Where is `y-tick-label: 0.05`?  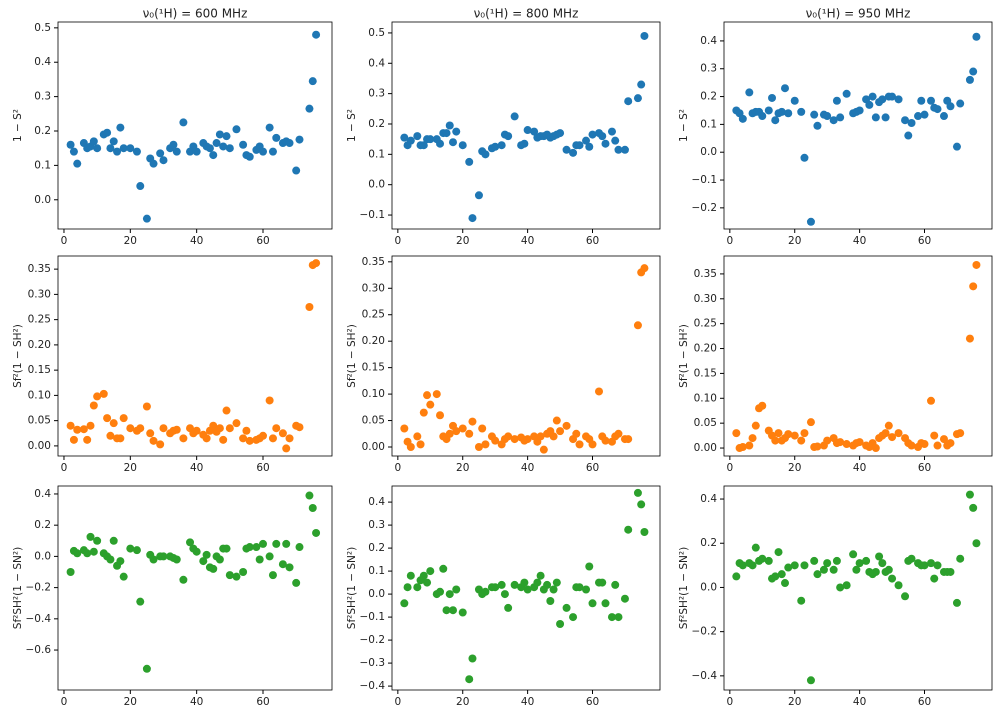 y-tick-label: 0.05 is located at coordinates (373, 421).